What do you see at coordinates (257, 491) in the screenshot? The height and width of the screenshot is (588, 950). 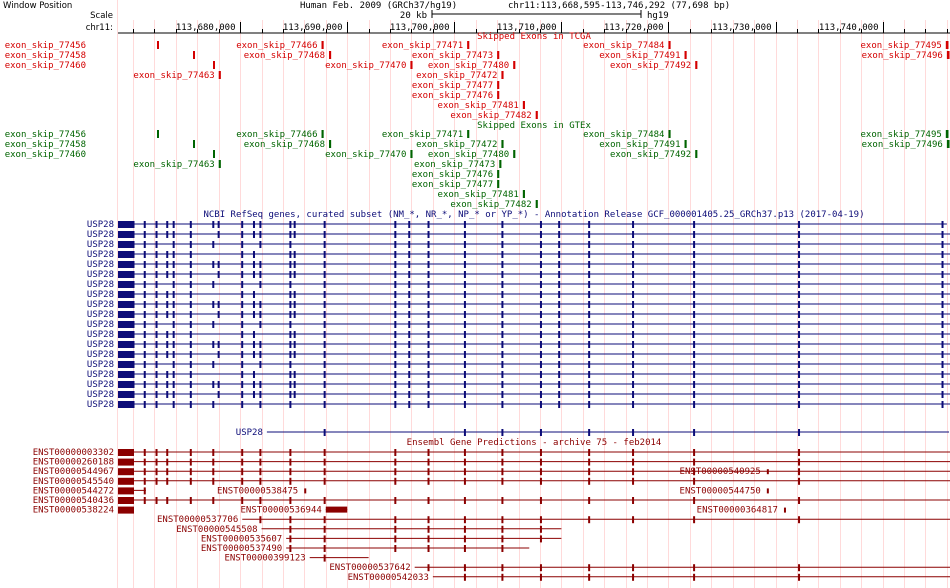 I see `ensembl-transcript-label: ENST00000538475` at bounding box center [257, 491].